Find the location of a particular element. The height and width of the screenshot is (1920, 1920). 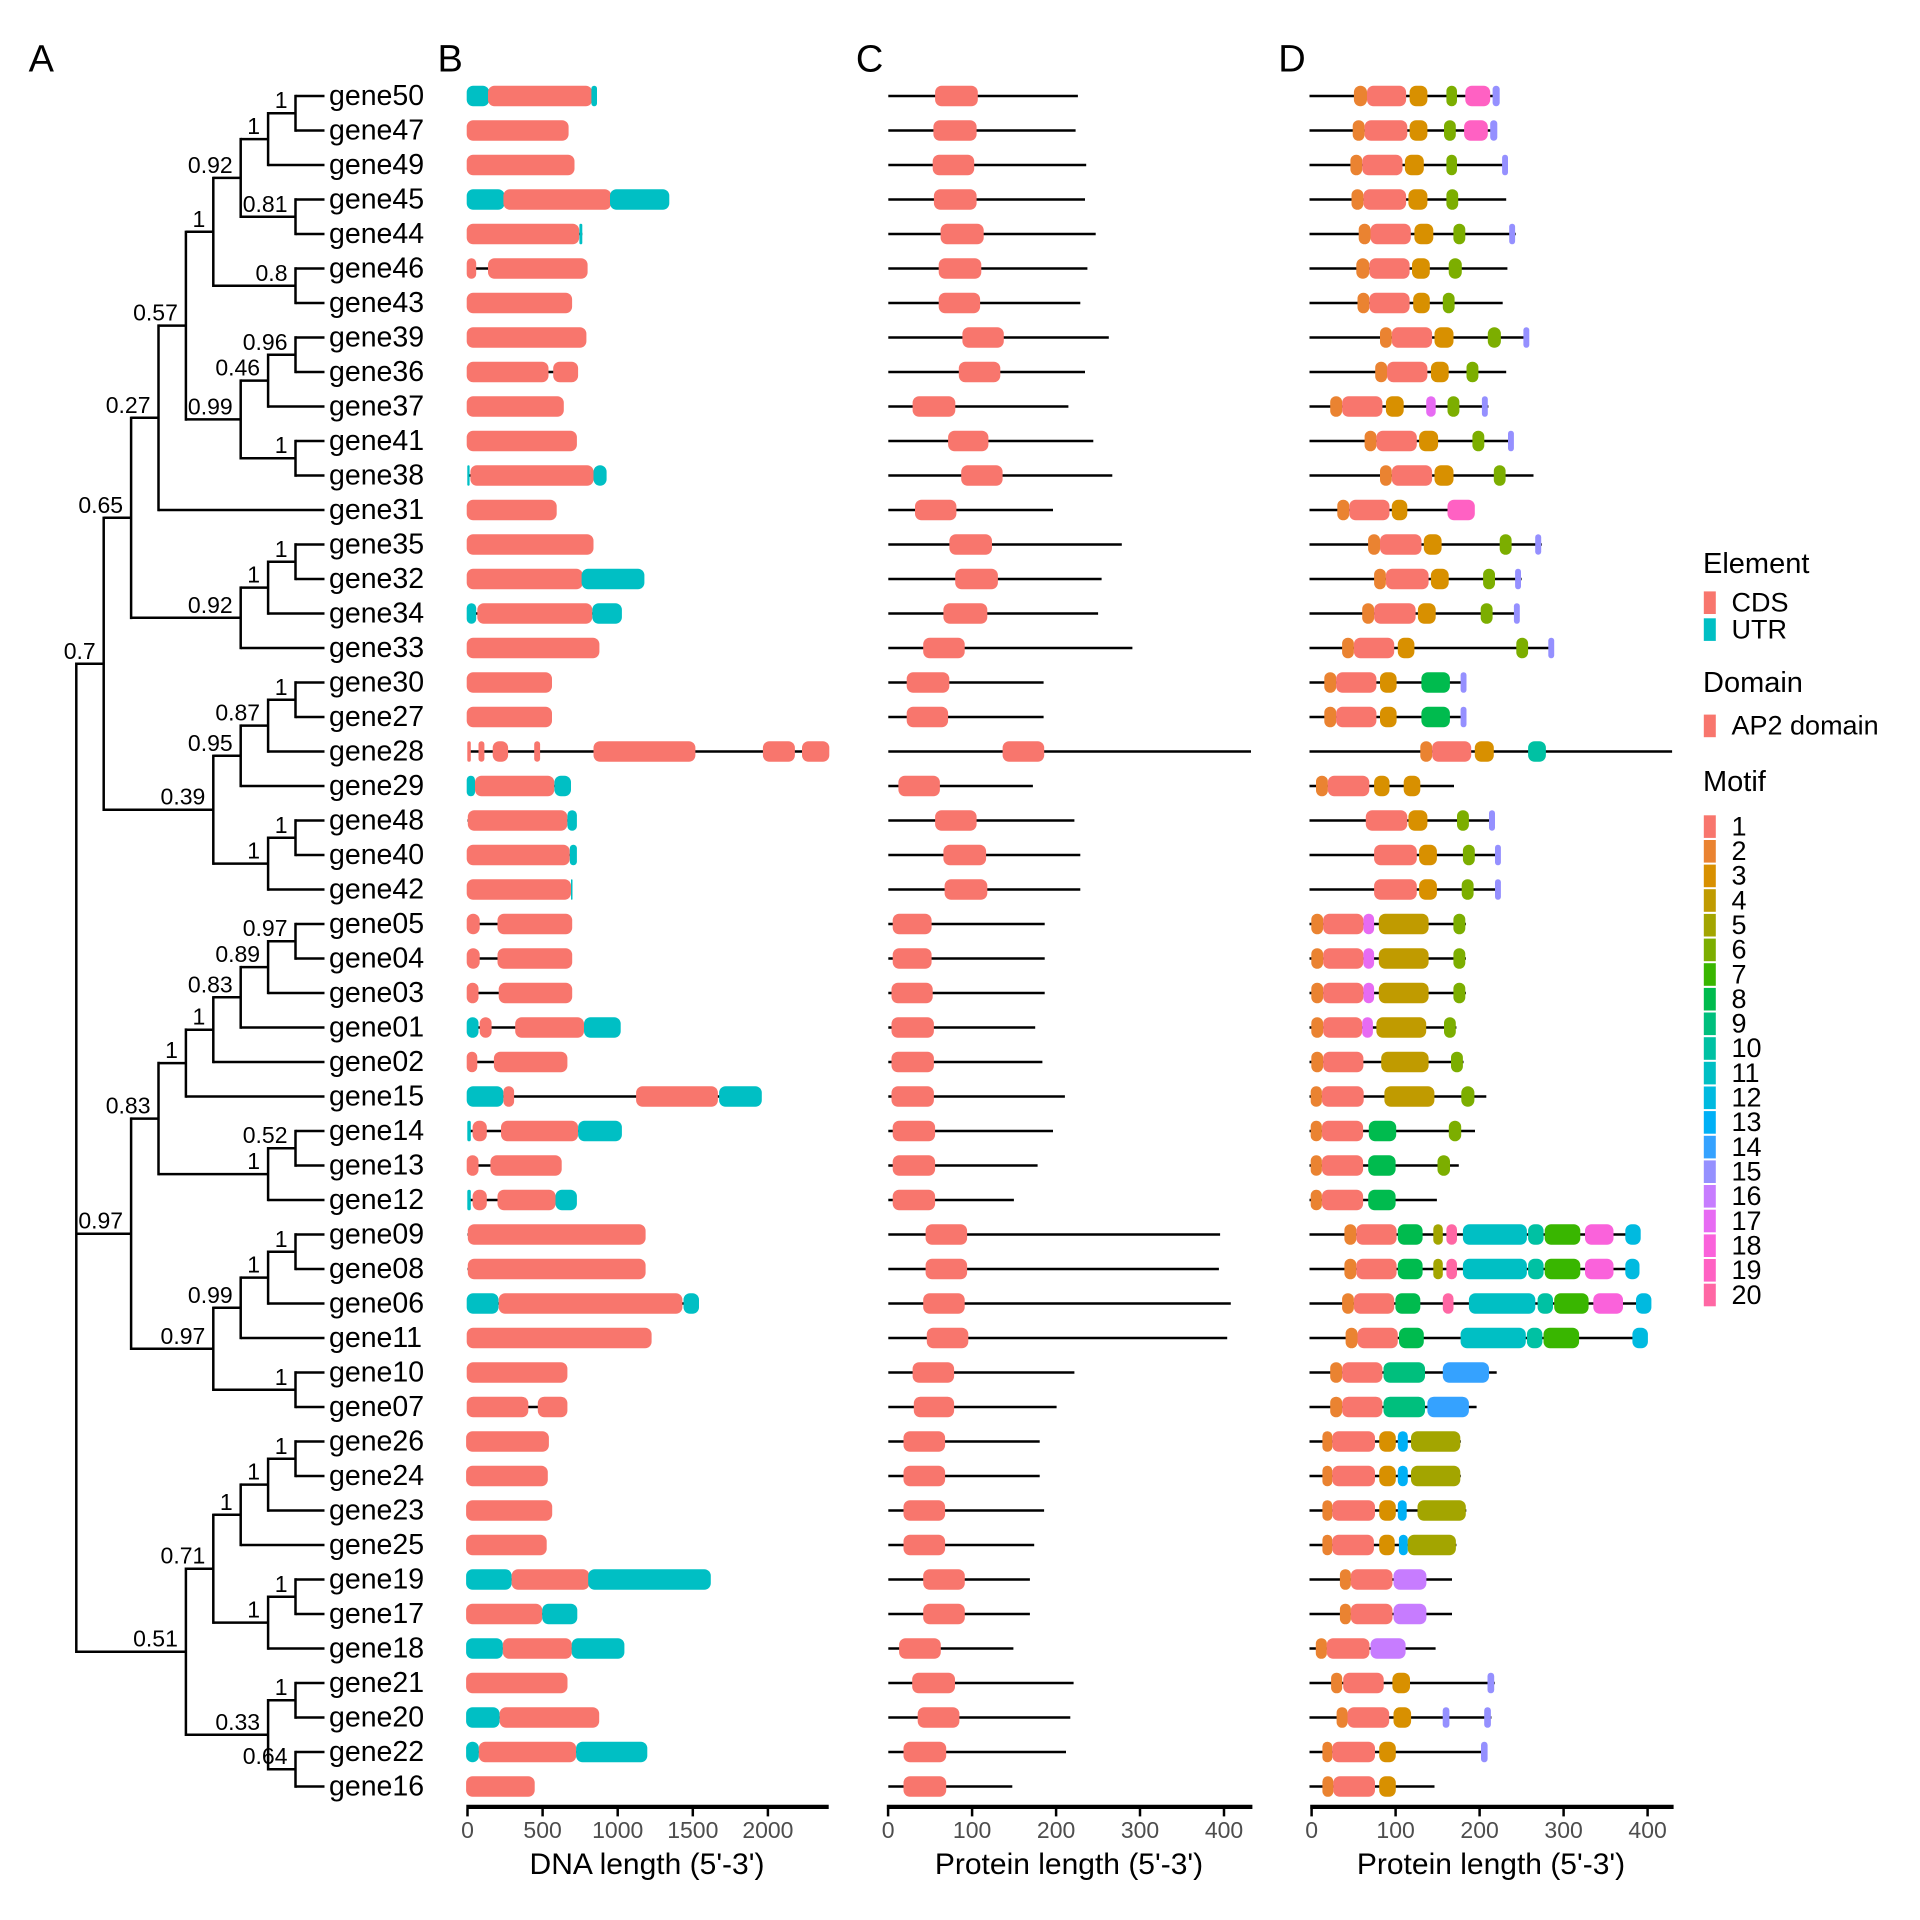

svg-text: AP2 domain is located at coordinates (1805, 726).